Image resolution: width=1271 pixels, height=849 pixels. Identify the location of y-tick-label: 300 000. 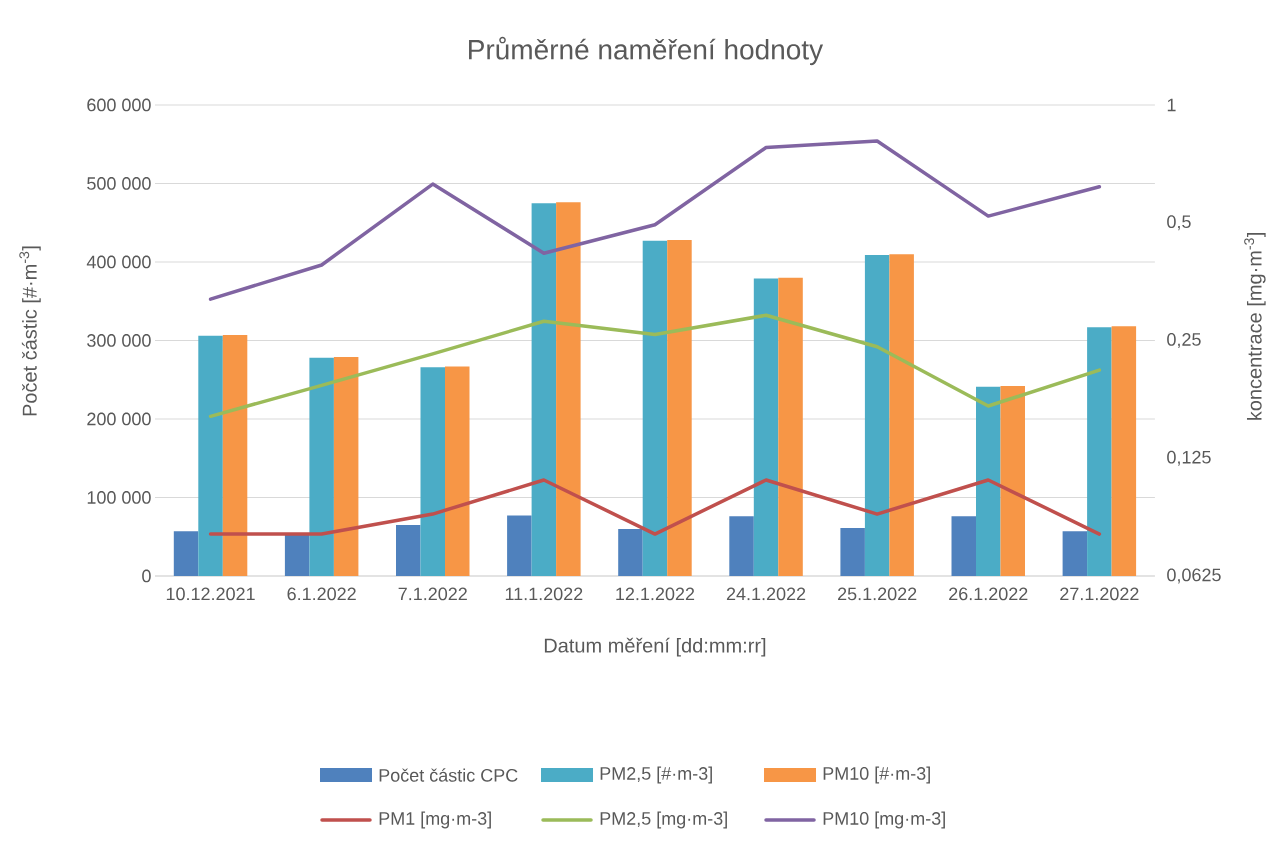
(119, 340).